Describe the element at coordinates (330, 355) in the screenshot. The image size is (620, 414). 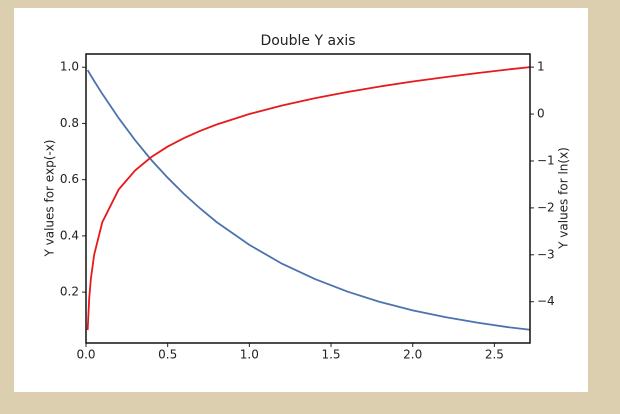
I see `x-tick-label: 1.5` at that location.